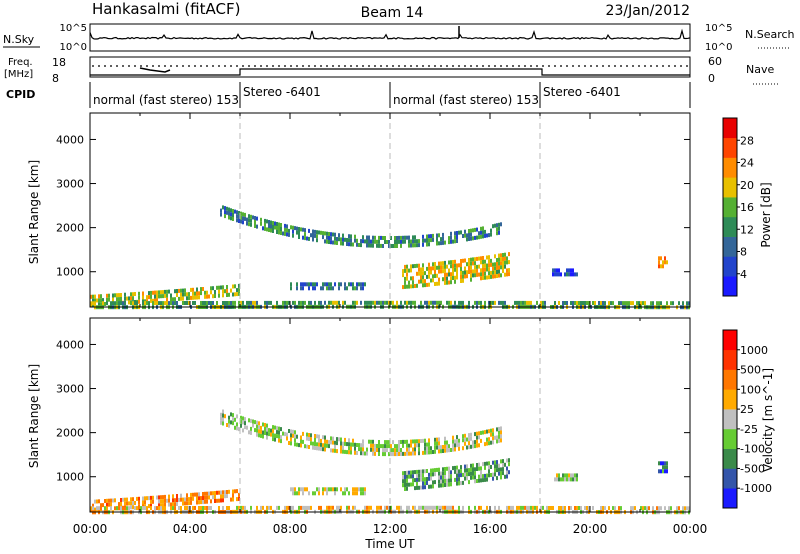 This screenshot has height=554, width=800. What do you see at coordinates (166, 9) in the screenshot?
I see `station-title: Hankasalmi (fitACF)` at bounding box center [166, 9].